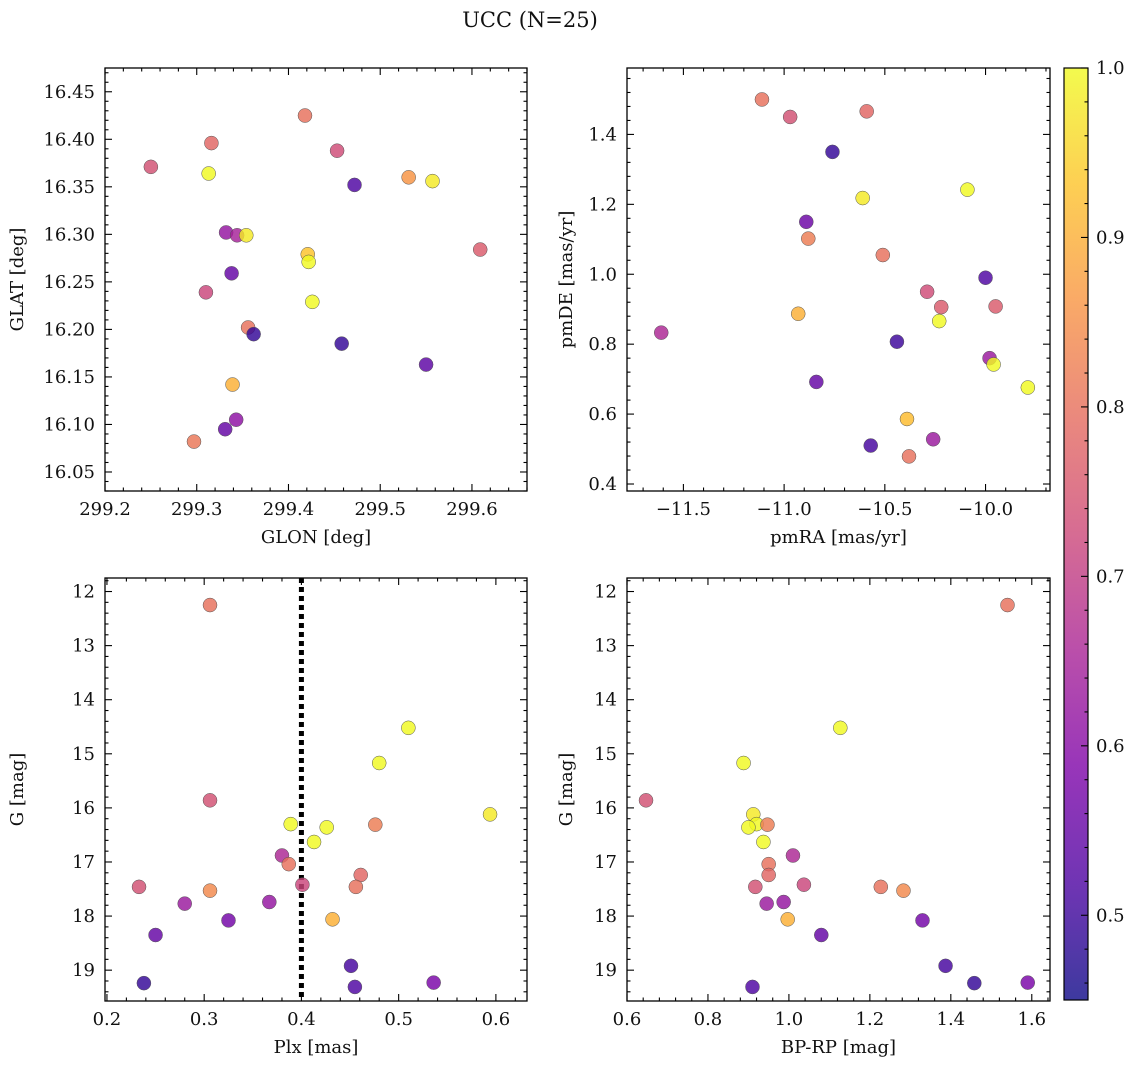  Describe the element at coordinates (605, 754) in the screenshot. I see `y-tick-label: 15` at that location.